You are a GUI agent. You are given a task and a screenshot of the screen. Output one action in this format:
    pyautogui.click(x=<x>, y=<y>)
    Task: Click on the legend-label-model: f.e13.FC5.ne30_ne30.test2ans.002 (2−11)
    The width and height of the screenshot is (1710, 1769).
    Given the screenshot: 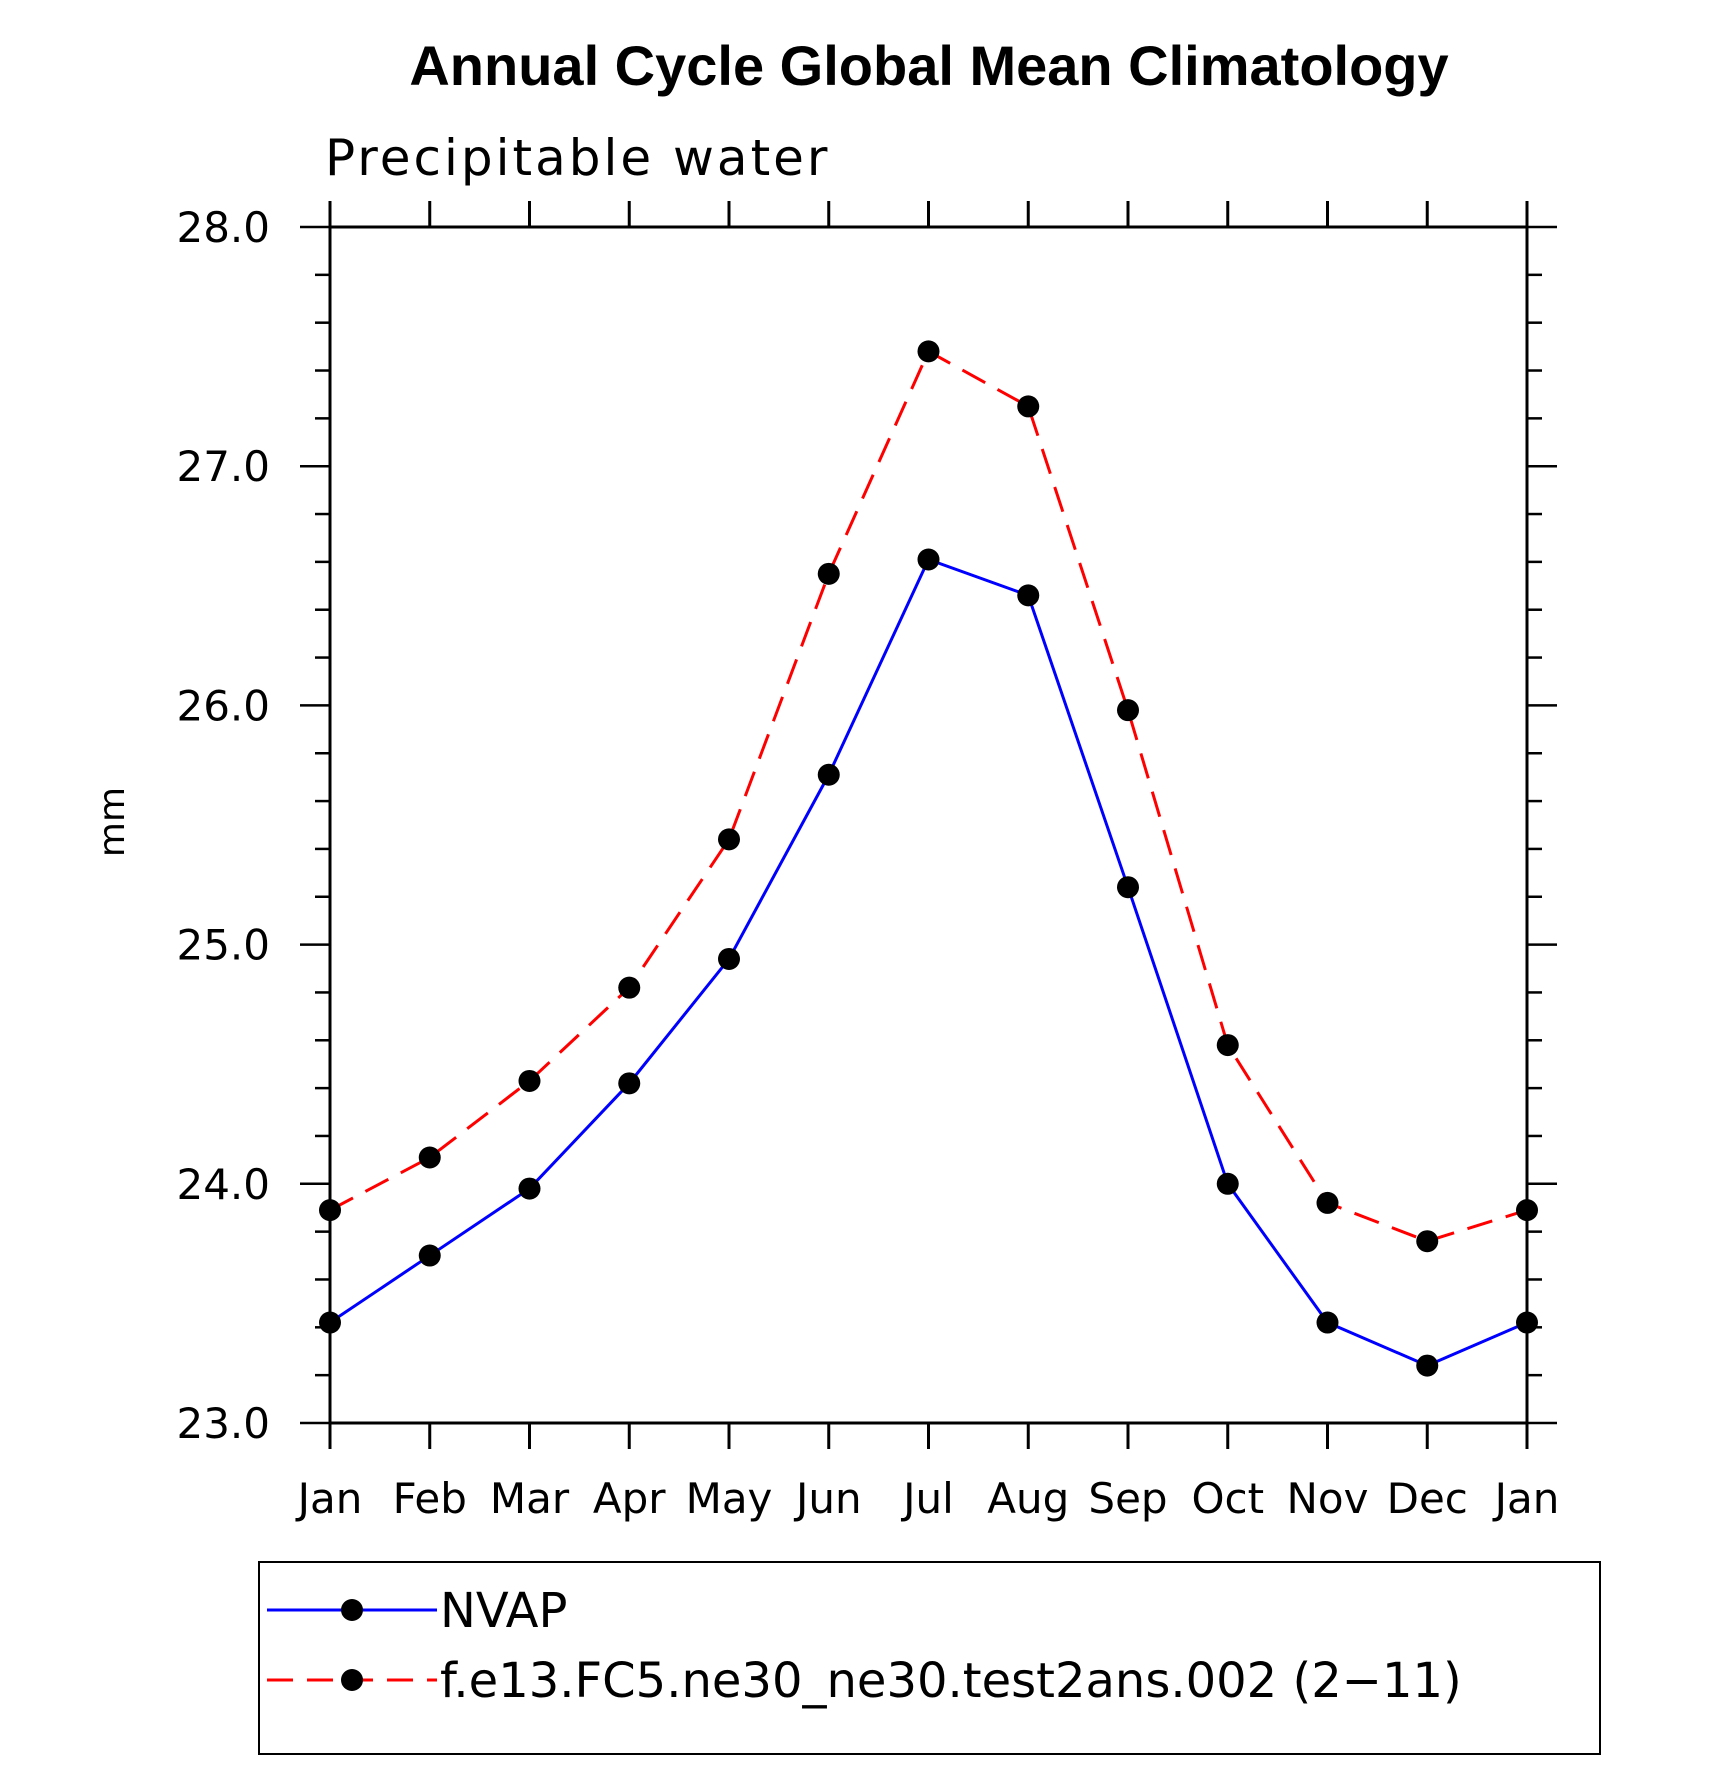 What is the action you would take?
    pyautogui.click(x=951, y=1681)
    